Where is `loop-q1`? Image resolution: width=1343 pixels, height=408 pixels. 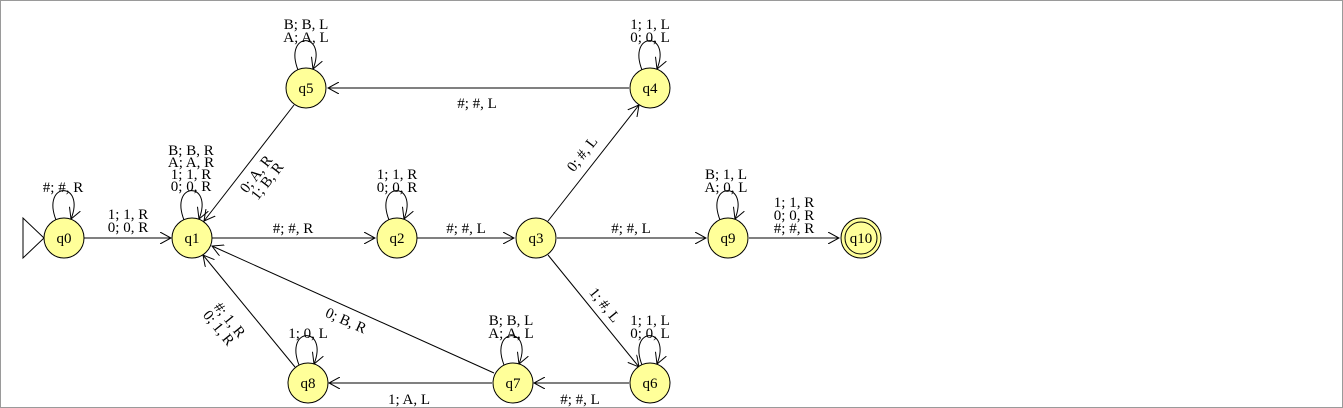 loop-q1 is located at coordinates (191, 205).